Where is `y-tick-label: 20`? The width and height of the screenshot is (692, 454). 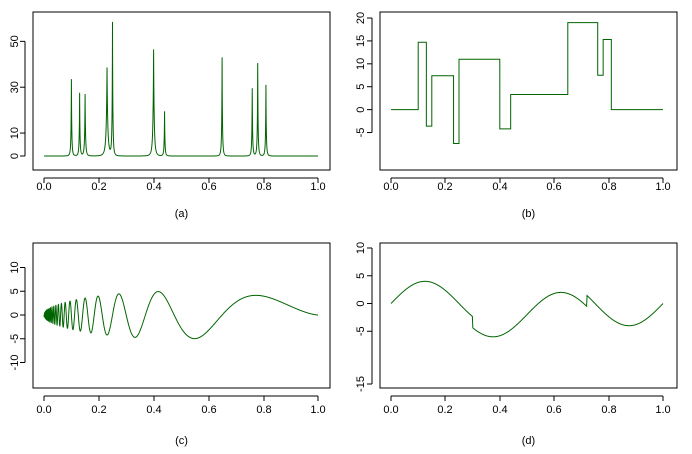
y-tick-label: 20 is located at coordinates (361, 18).